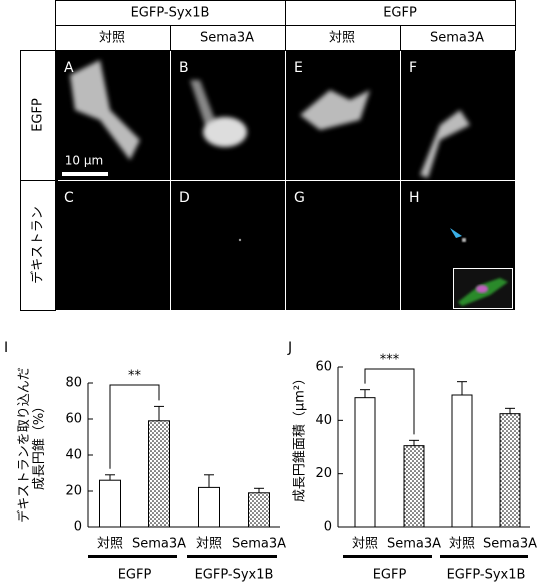 The width and height of the screenshot is (550, 583). What do you see at coordinates (135, 376) in the screenshot?
I see `significance-label: **` at bounding box center [135, 376].